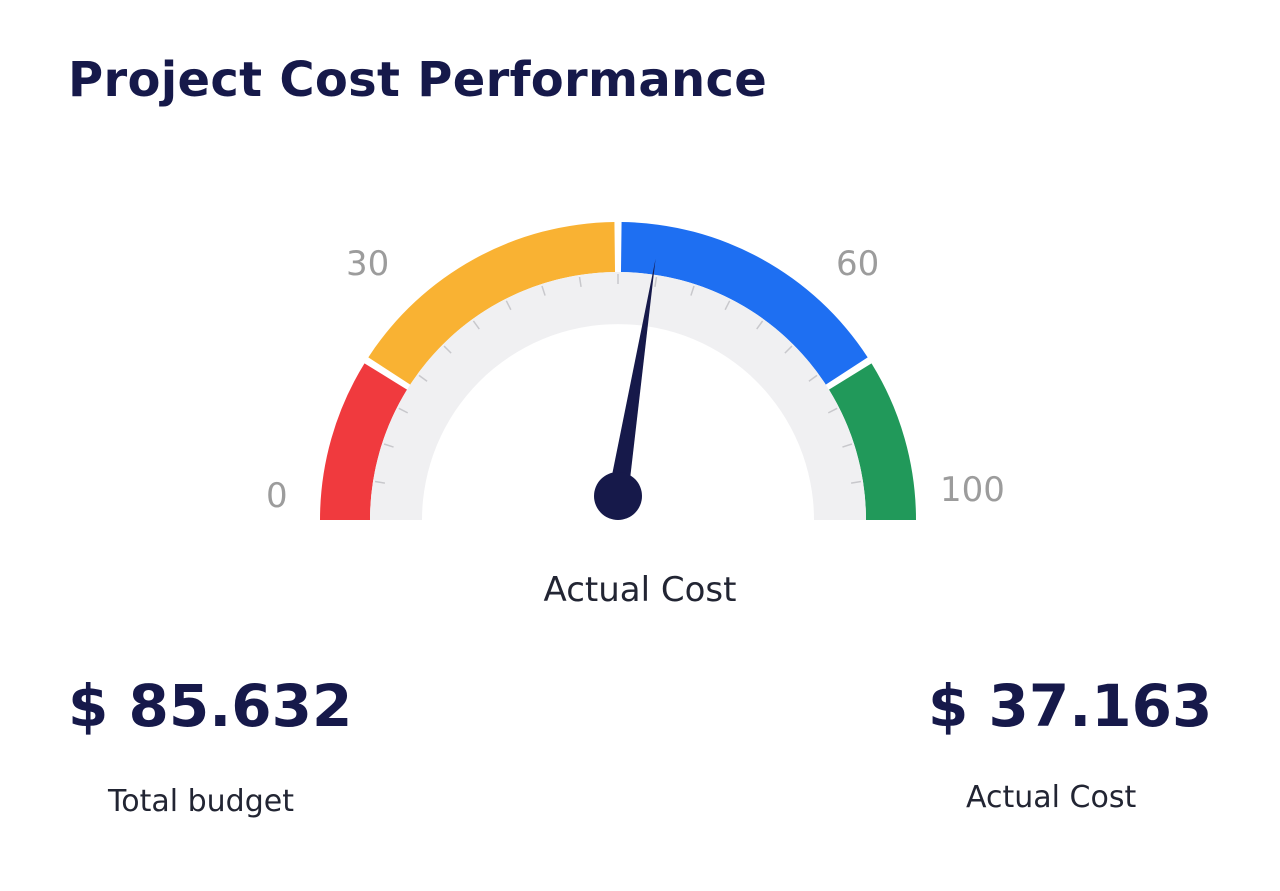 The width and height of the screenshot is (1280, 891). Describe the element at coordinates (201, 801) in the screenshot. I see `total-budget-label: Total budget` at that location.